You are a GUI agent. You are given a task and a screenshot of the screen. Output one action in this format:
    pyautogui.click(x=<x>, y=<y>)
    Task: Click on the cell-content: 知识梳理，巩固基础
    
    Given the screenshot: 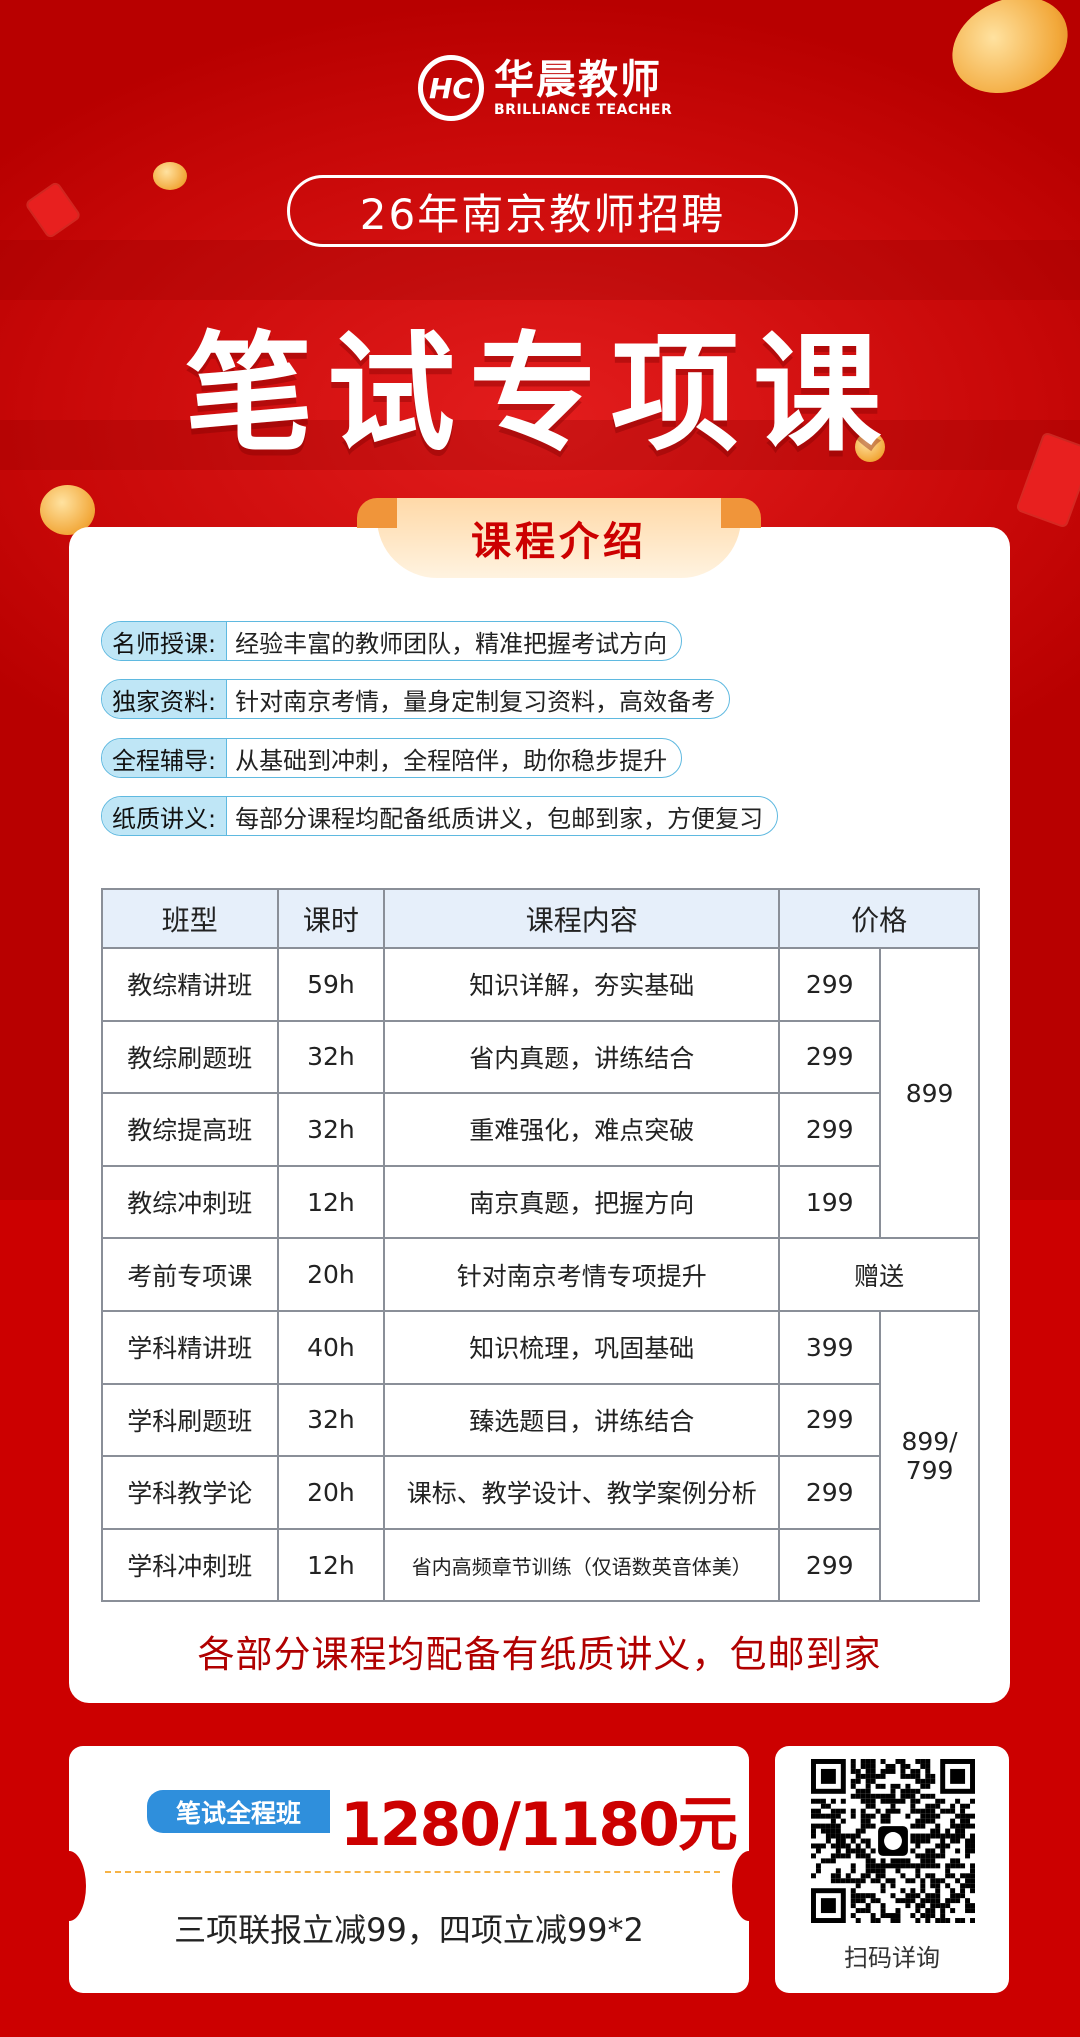 What is the action you would take?
    pyautogui.click(x=582, y=1347)
    